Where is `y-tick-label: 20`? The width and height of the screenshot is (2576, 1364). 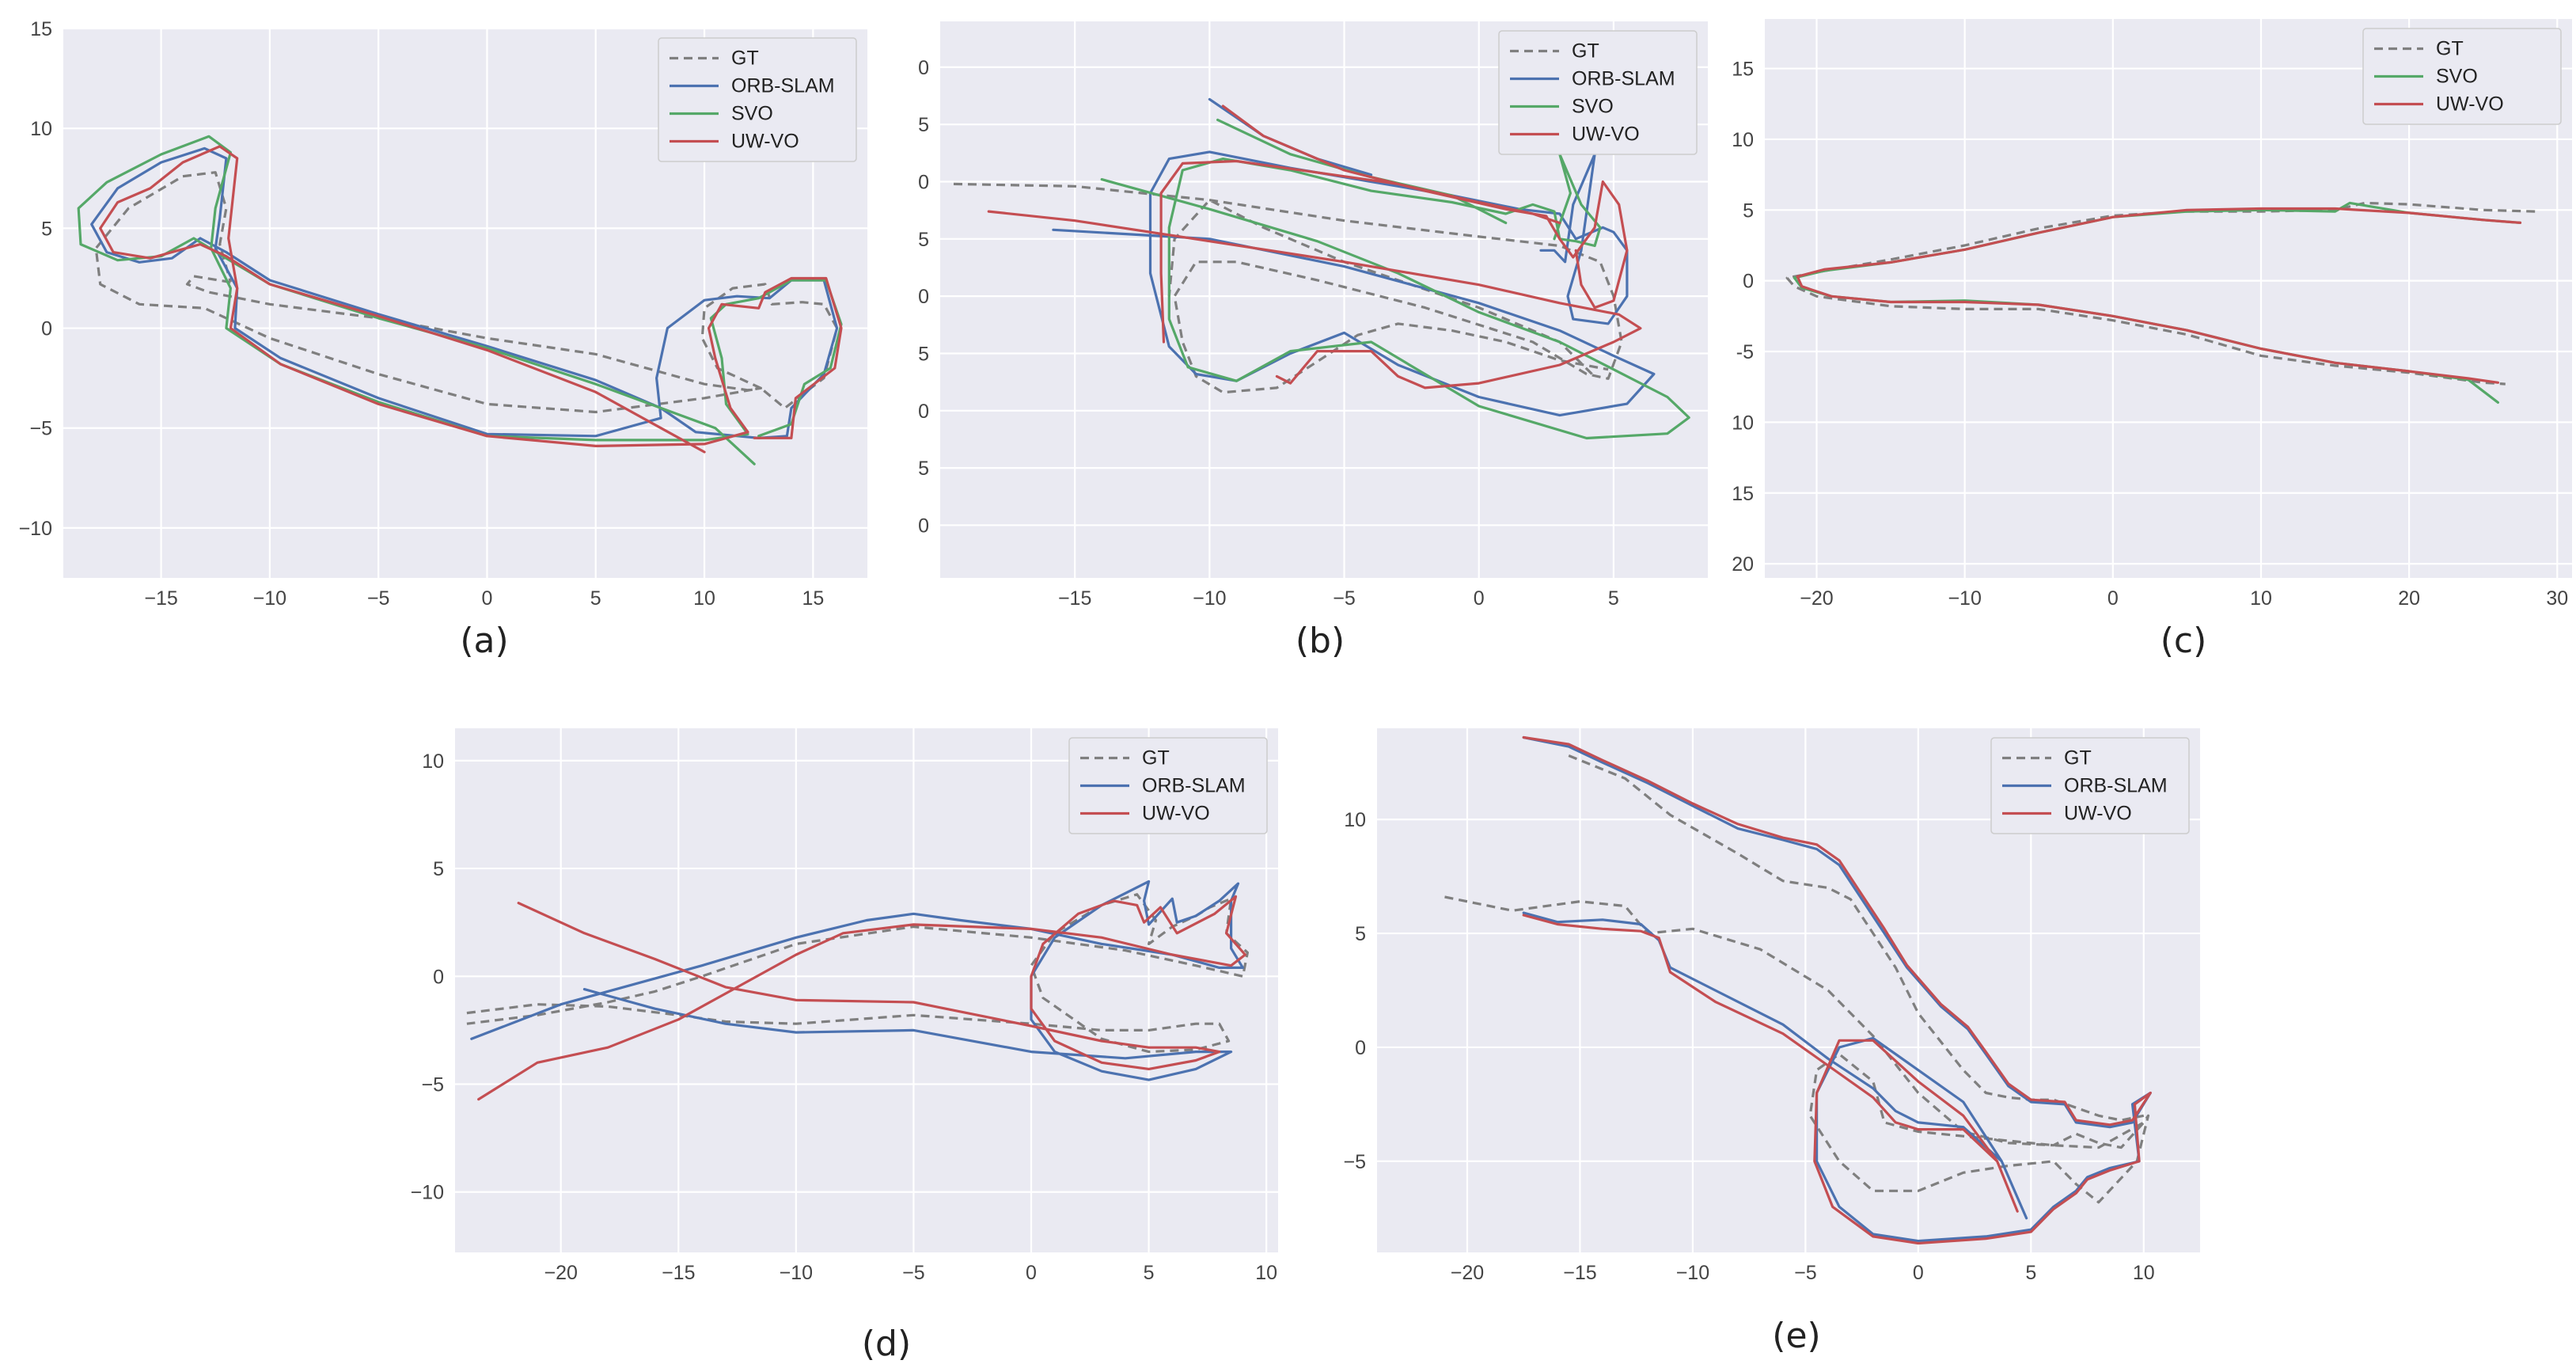 y-tick-label: 20 is located at coordinates (1743, 564).